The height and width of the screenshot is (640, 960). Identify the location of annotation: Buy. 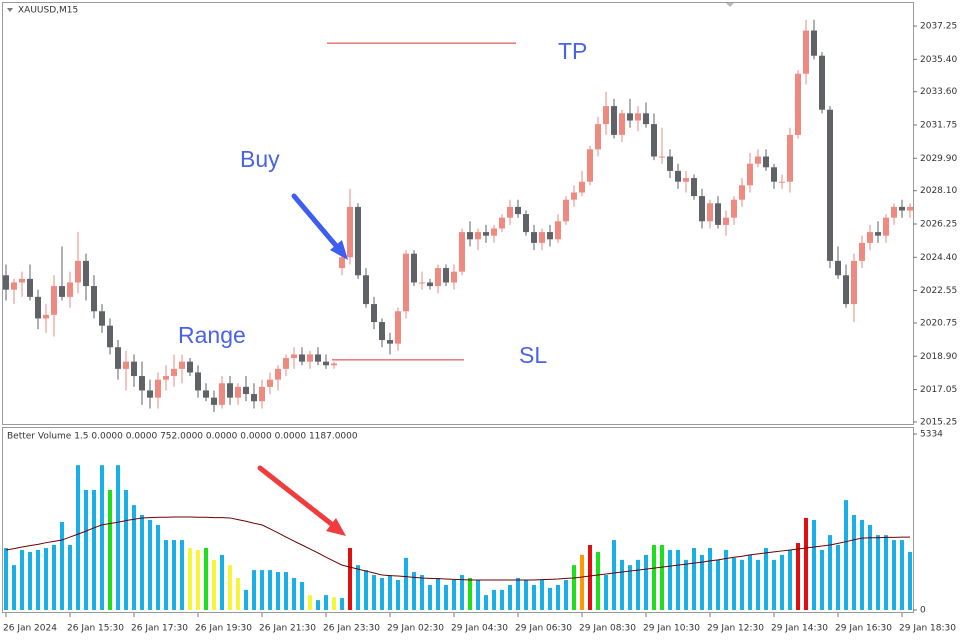
(260, 159).